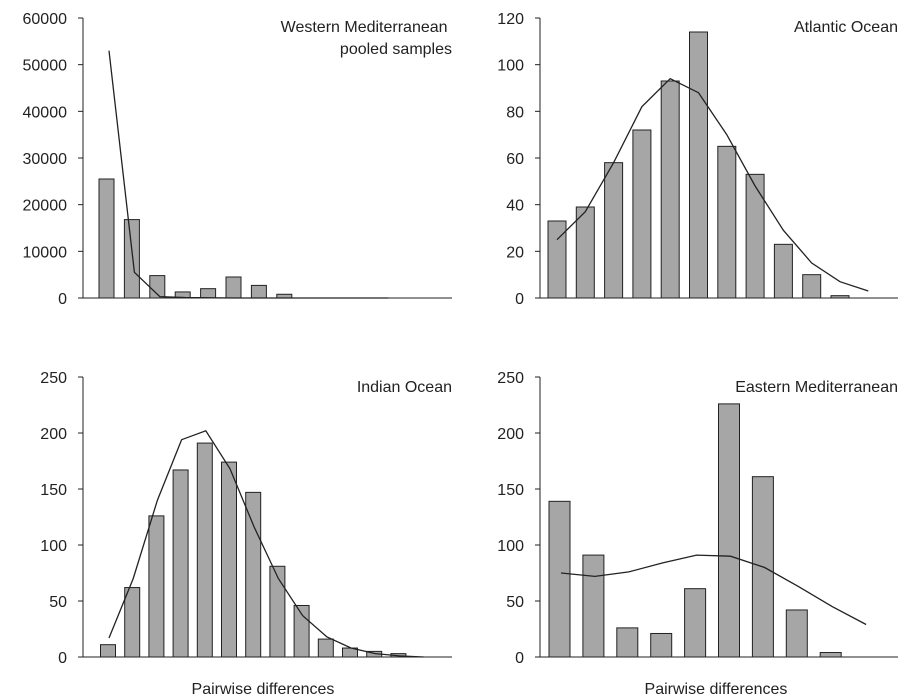 The width and height of the screenshot is (906, 698). I want to click on panel-title-line-2: pooled samples, so click(396, 49).